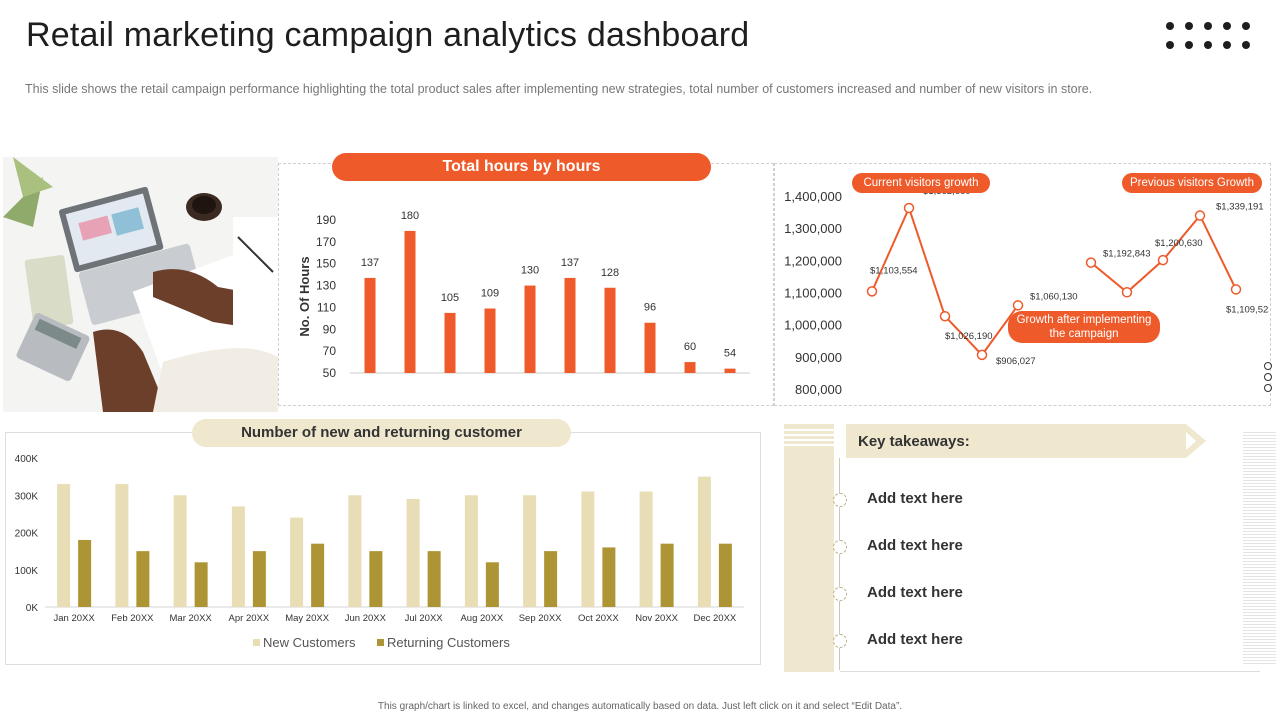  I want to click on decorative-dots, so click(1214, 39).